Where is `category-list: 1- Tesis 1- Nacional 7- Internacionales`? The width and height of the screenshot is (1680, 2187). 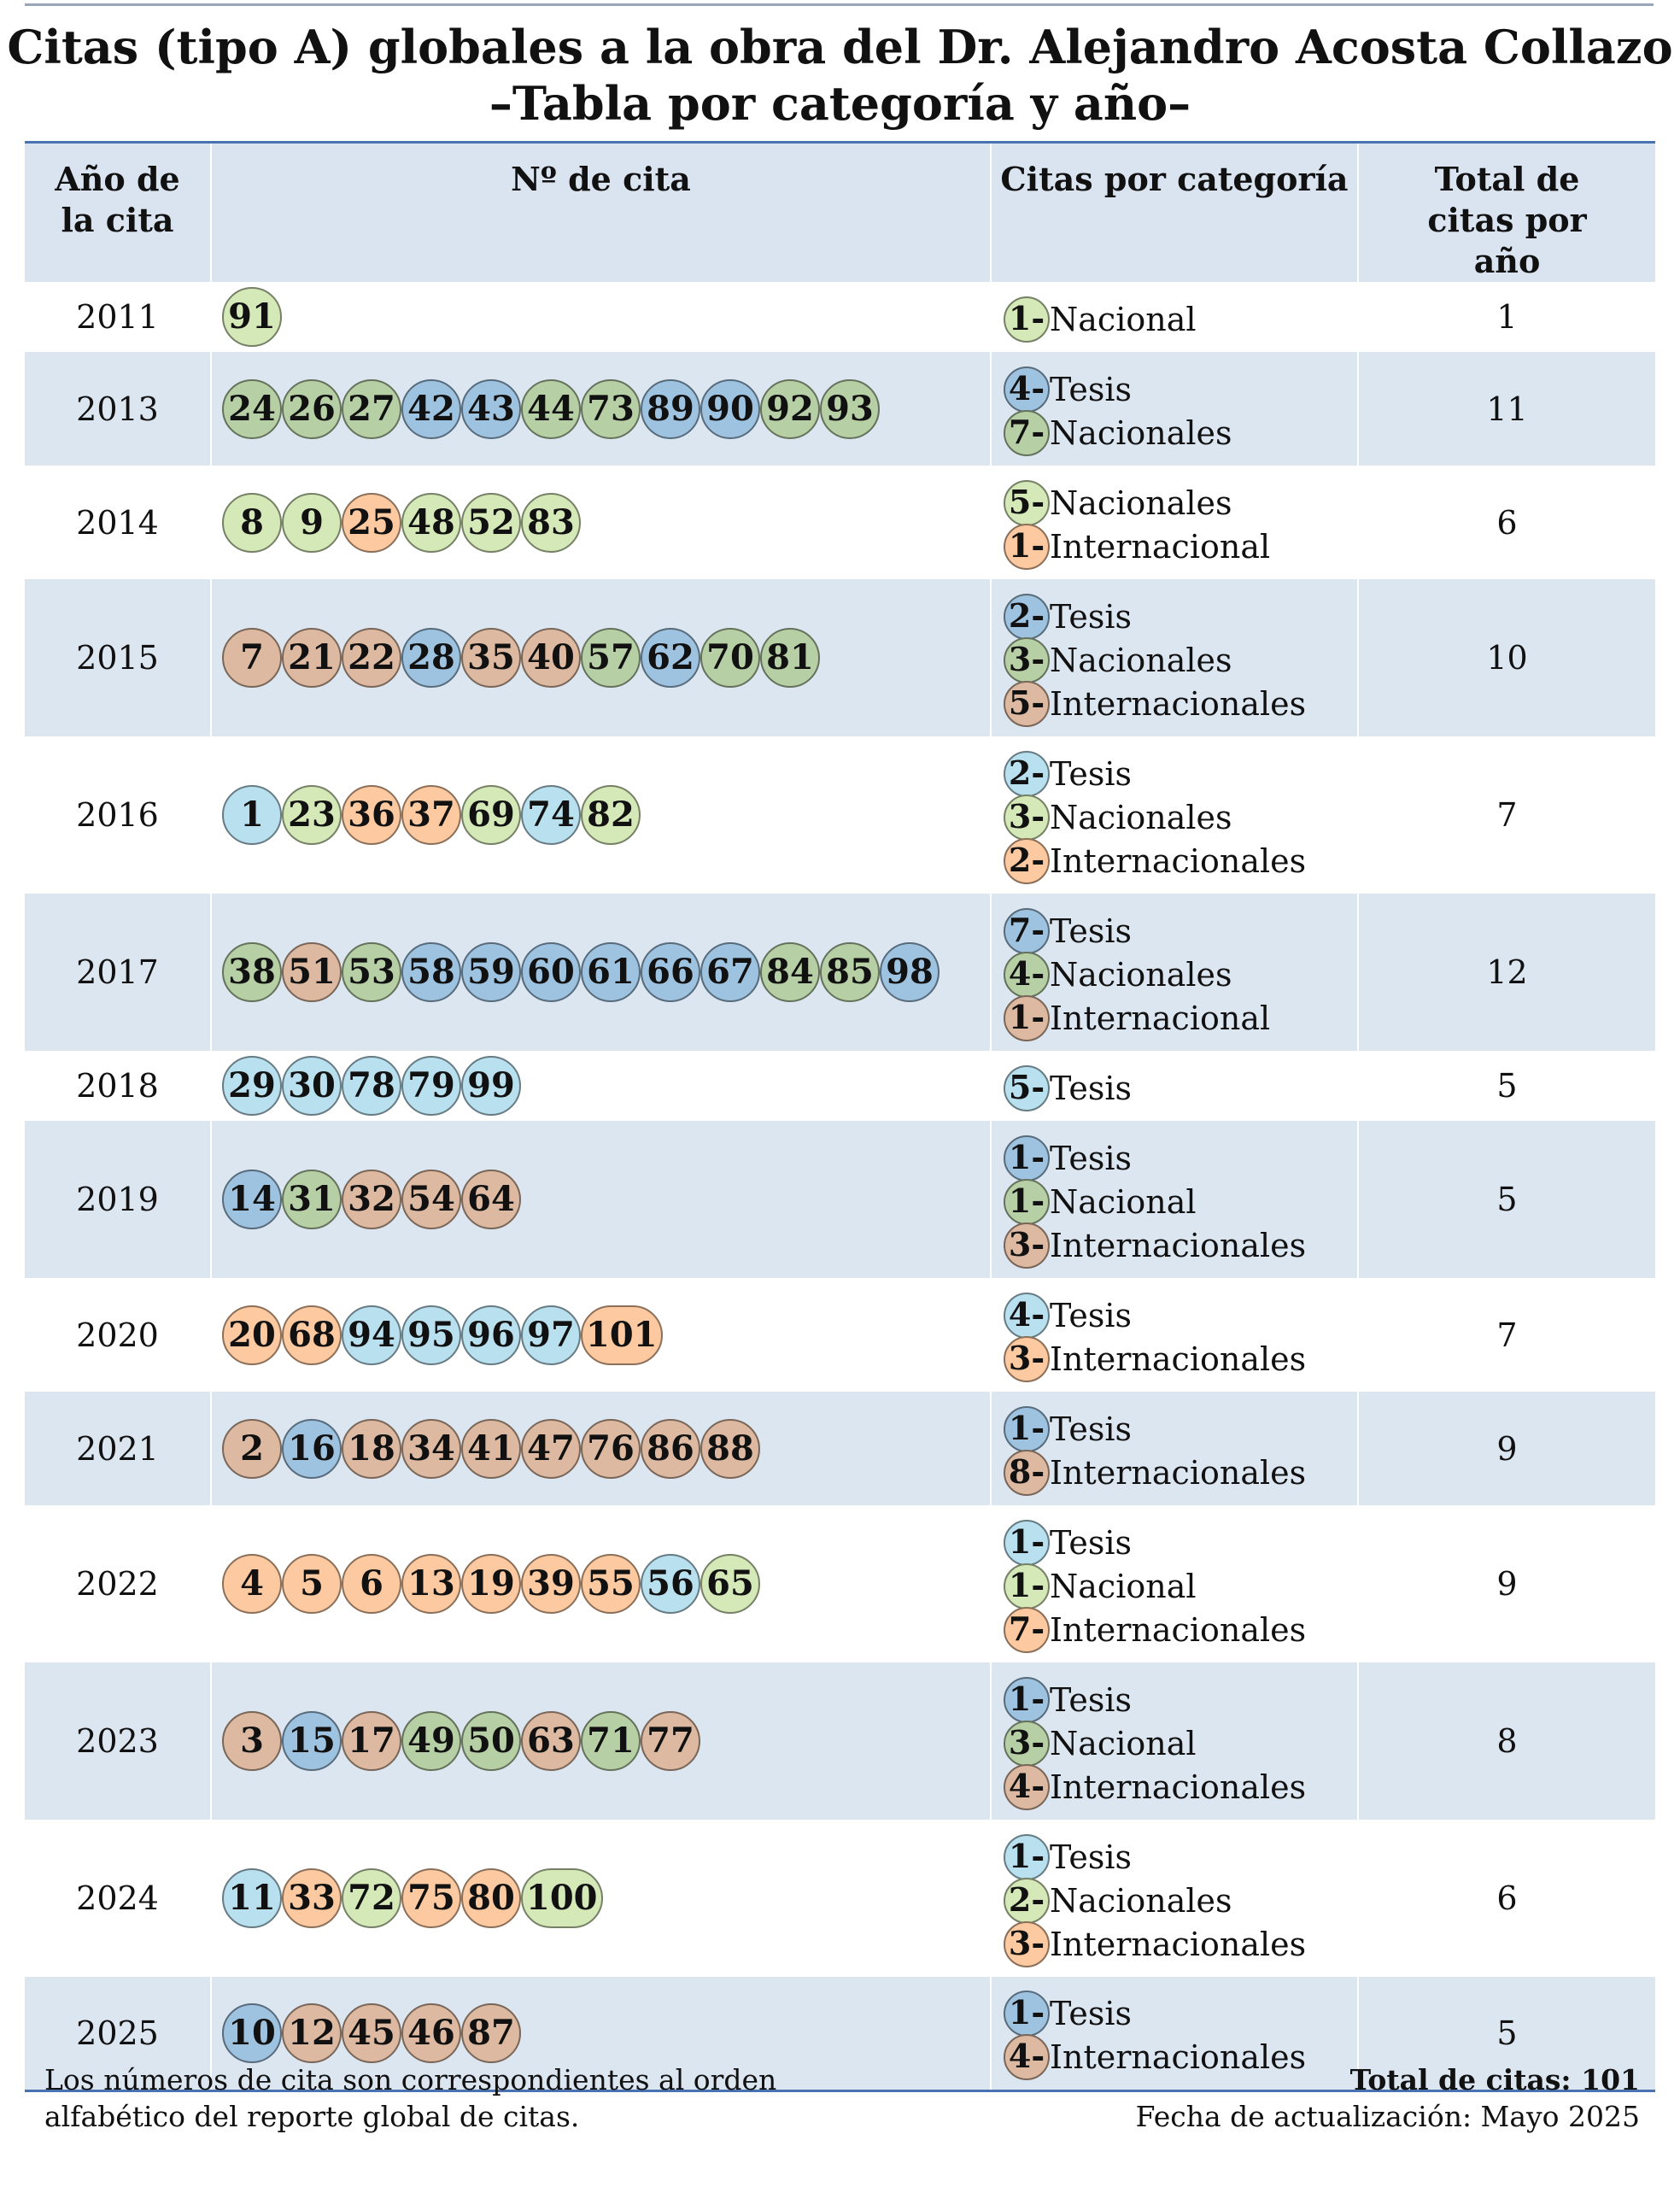
category-list: 1- Tesis 1- Nacional 7- Internacionales is located at coordinates (1174, 1584).